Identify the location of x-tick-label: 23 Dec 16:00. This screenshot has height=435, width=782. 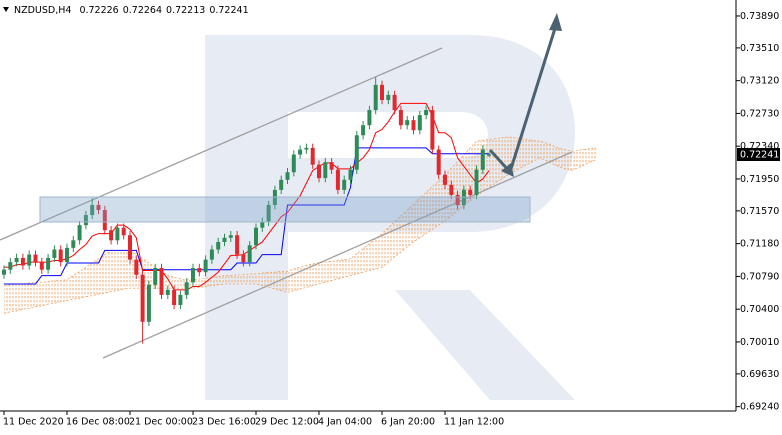
(224, 422).